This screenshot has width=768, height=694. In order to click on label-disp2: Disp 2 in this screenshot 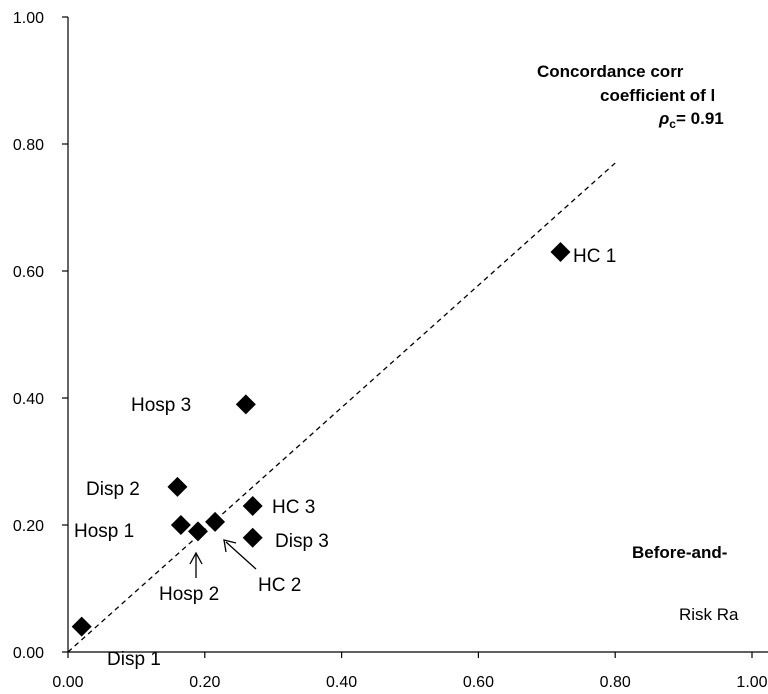, I will do `click(113, 489)`.